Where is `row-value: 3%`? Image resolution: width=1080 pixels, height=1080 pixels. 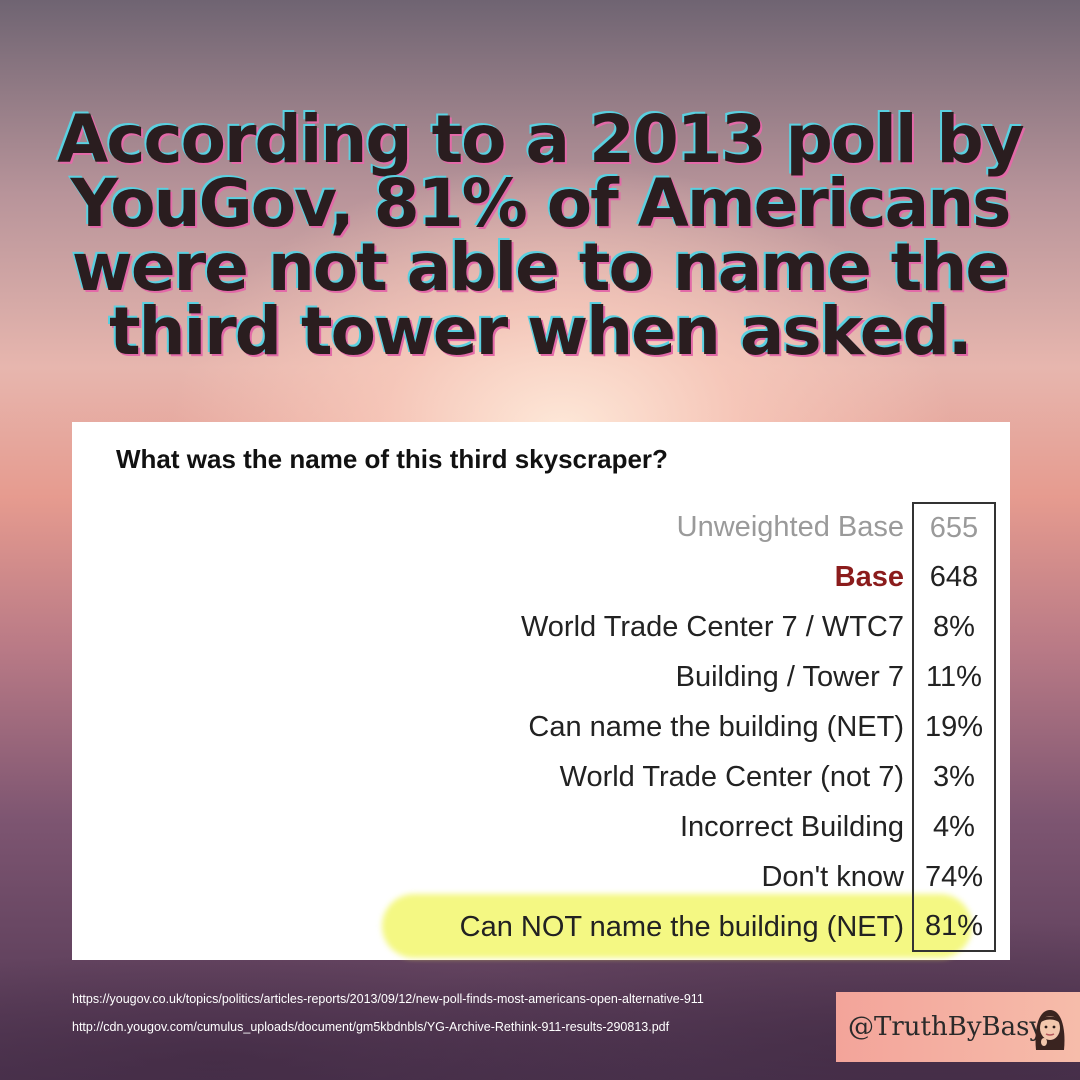 row-value: 3% is located at coordinates (954, 777).